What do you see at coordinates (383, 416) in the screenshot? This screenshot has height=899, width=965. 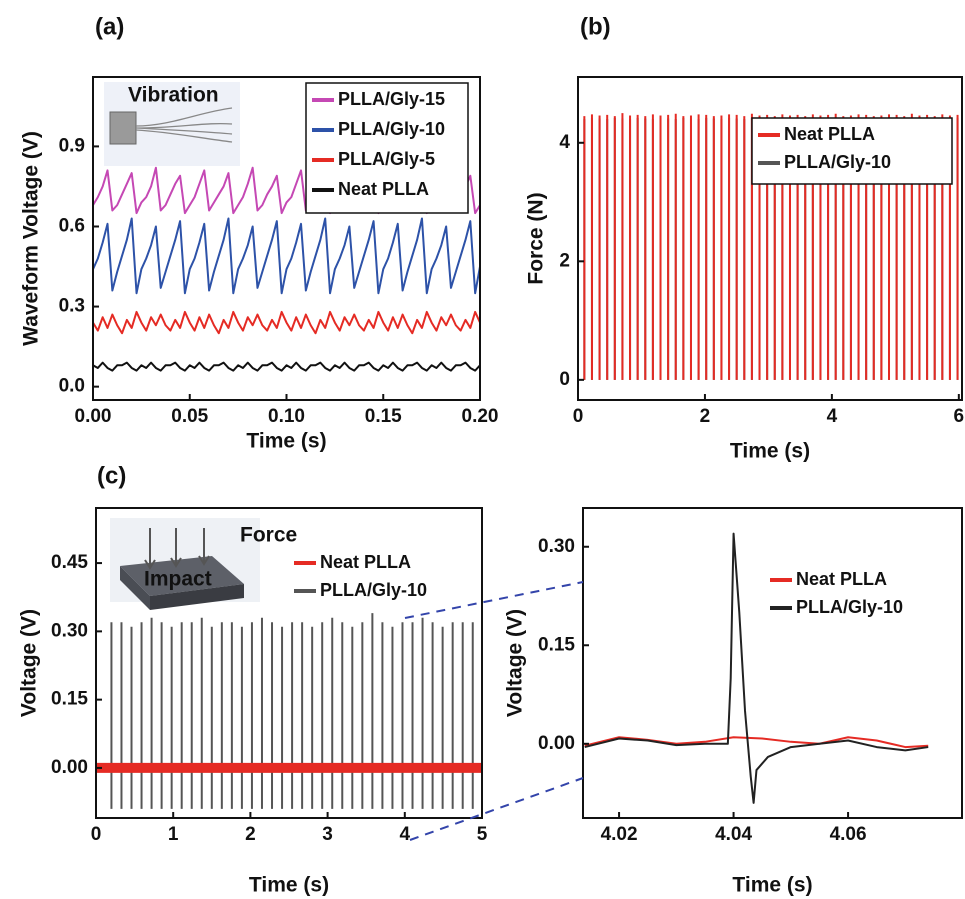 I see `x-tick-label: 0.15` at bounding box center [383, 416].